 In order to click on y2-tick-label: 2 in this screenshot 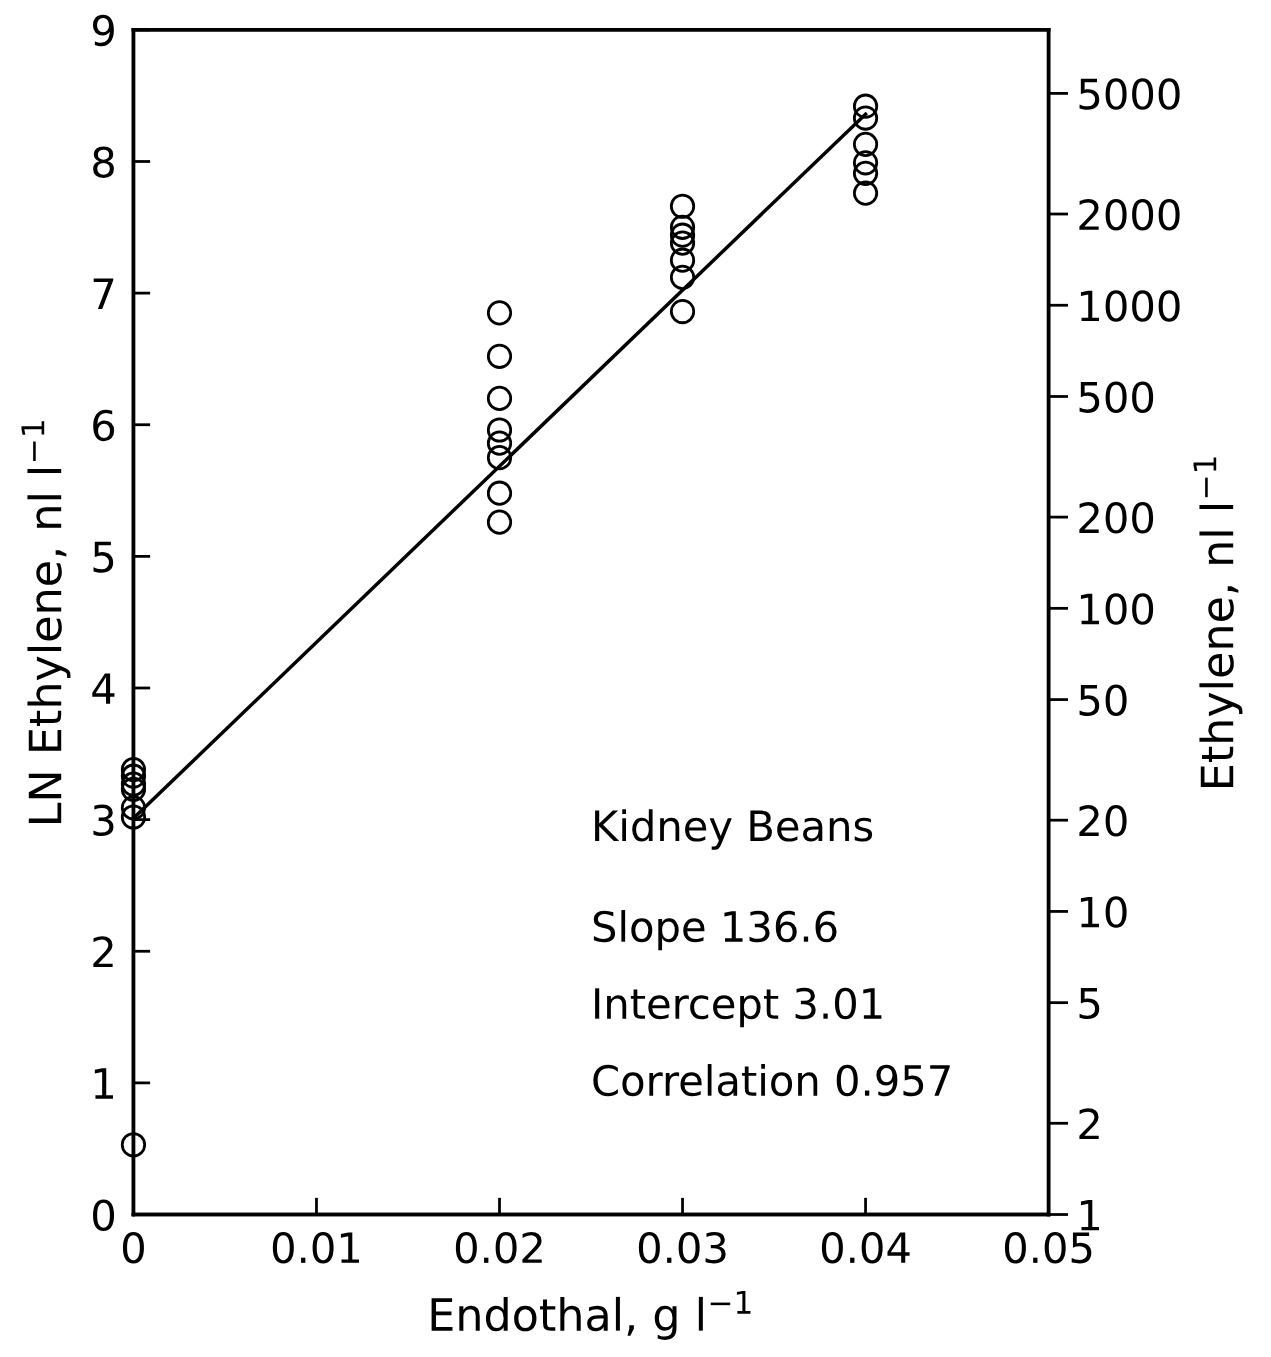, I will do `click(1089, 1124)`.